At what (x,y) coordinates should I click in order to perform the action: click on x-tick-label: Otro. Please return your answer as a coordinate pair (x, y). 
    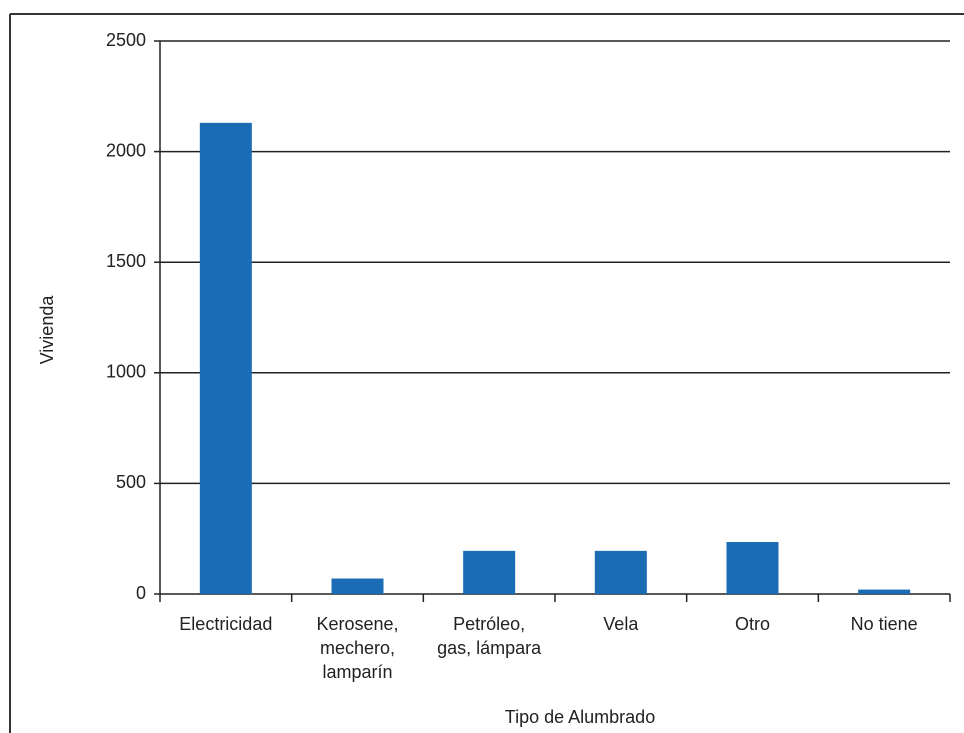
    Looking at the image, I should click on (752, 624).